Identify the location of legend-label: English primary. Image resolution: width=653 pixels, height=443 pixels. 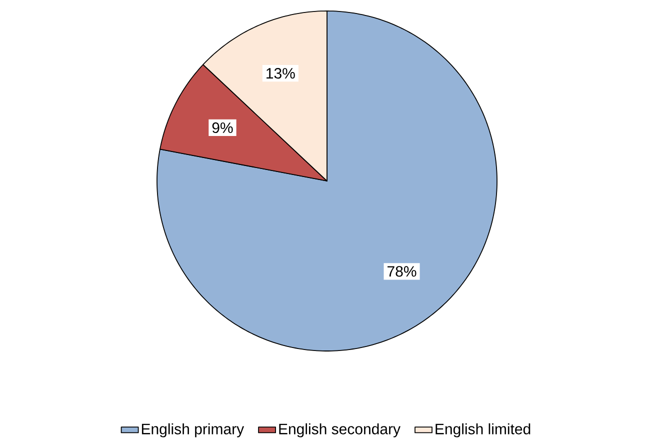
(193, 430).